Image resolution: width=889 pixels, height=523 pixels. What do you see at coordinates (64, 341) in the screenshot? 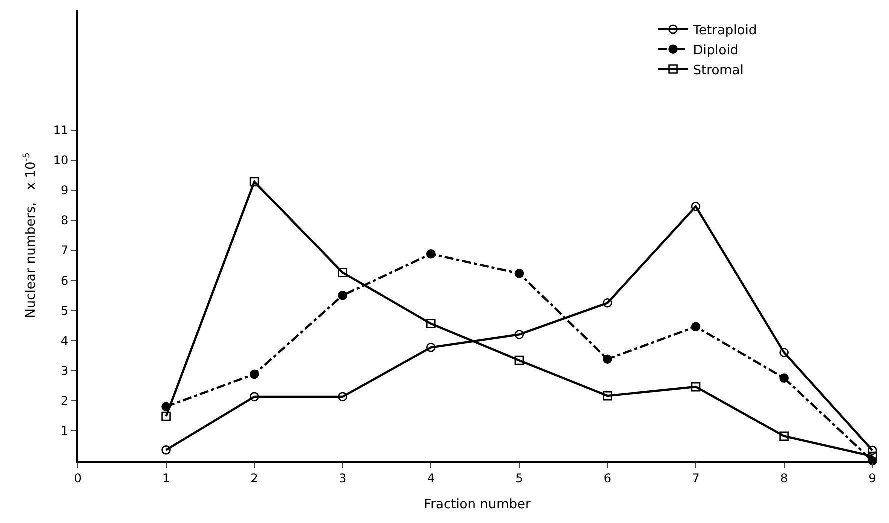
I see `y-tick-label: 4` at bounding box center [64, 341].